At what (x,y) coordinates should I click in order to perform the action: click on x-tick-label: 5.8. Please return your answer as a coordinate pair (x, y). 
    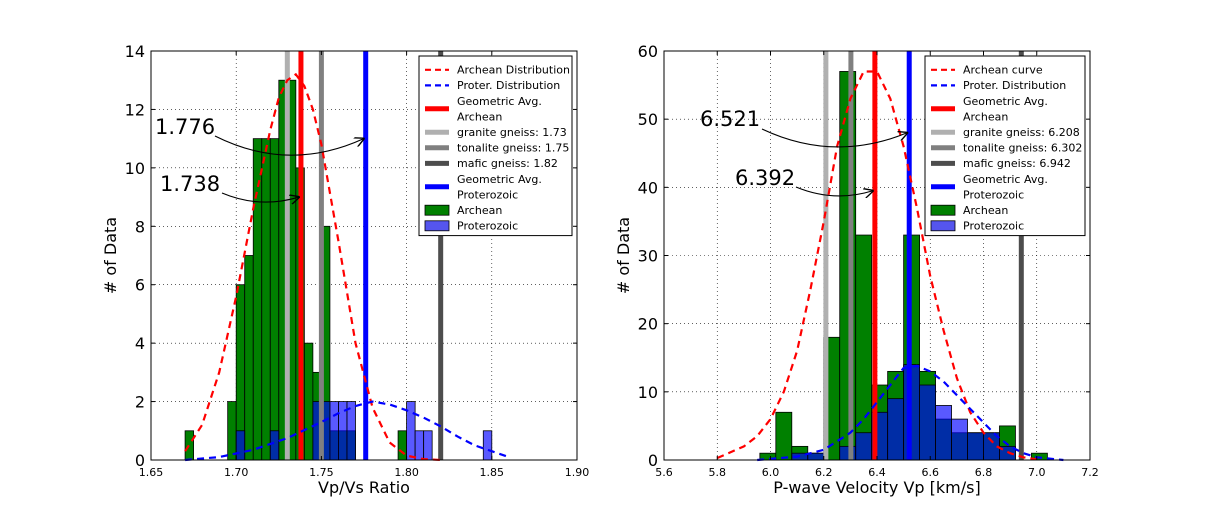
    Looking at the image, I should click on (718, 472).